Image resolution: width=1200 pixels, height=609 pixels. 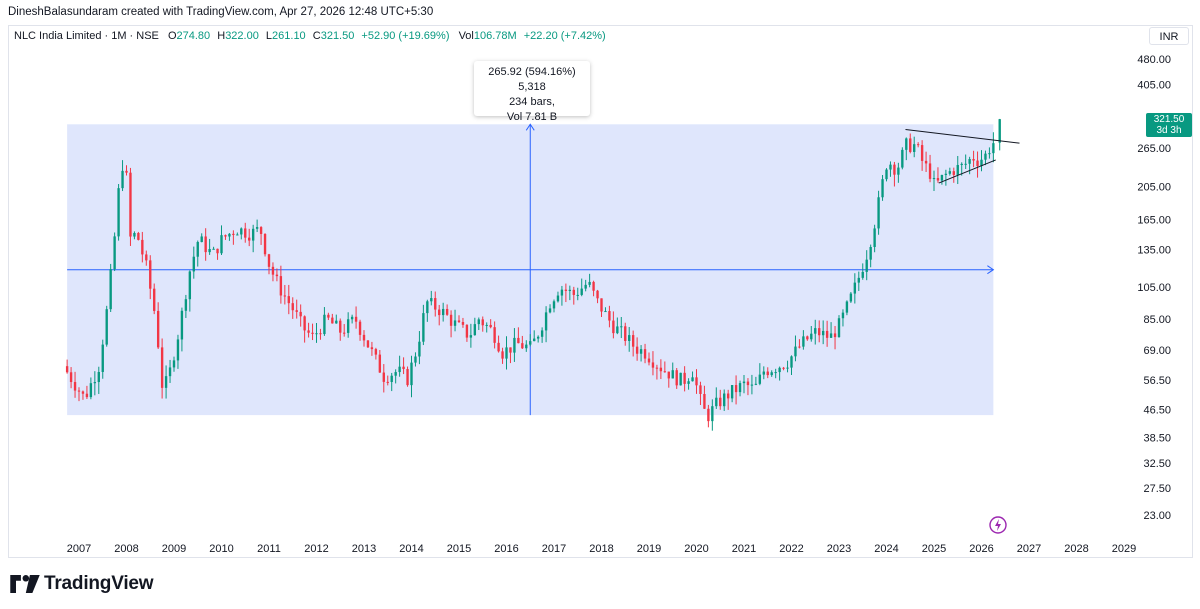 I want to click on x-tick-label: 2024, so click(x=886, y=549).